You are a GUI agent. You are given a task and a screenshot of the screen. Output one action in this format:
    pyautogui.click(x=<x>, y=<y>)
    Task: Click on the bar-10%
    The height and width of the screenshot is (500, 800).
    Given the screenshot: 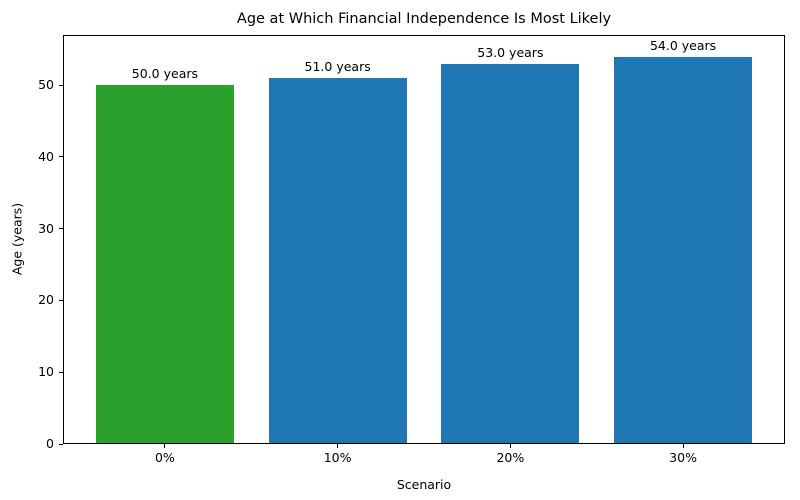 What is the action you would take?
    pyautogui.click(x=337, y=261)
    